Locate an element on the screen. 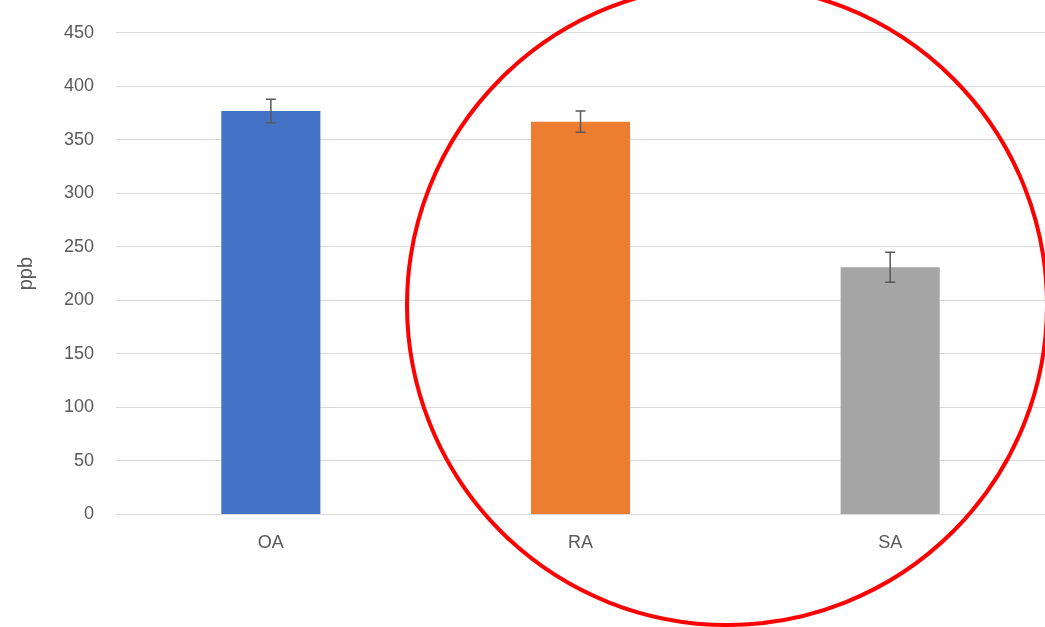 The width and height of the screenshot is (1045, 627). y-tick-label: 100 is located at coordinates (79, 406).